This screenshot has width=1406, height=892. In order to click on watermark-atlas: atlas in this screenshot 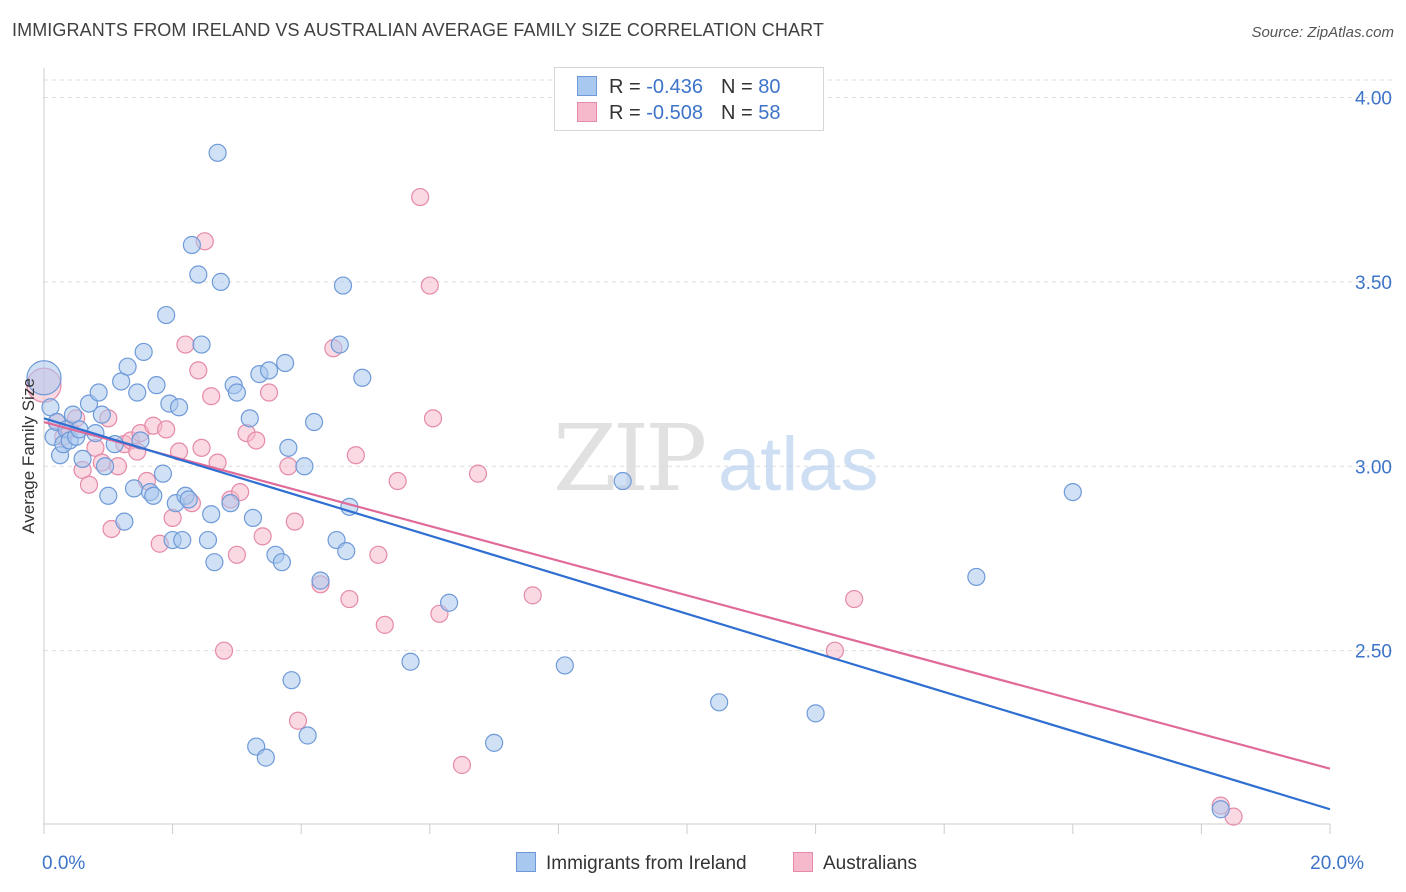, I will do `click(798, 464)`.